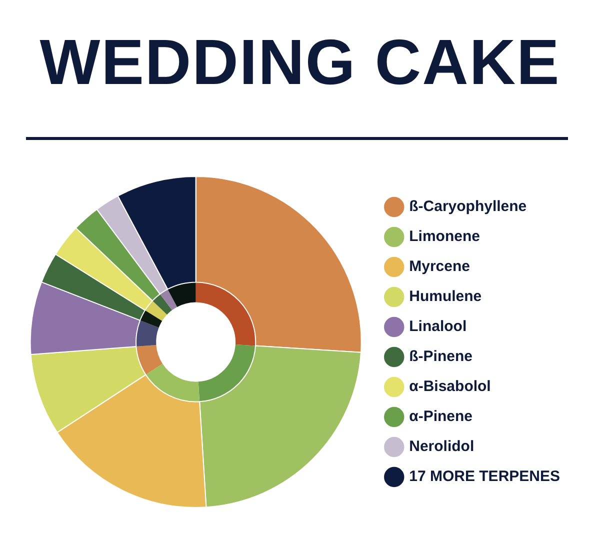  Describe the element at coordinates (444, 237) in the screenshot. I see `legend-label: Limonene` at that location.